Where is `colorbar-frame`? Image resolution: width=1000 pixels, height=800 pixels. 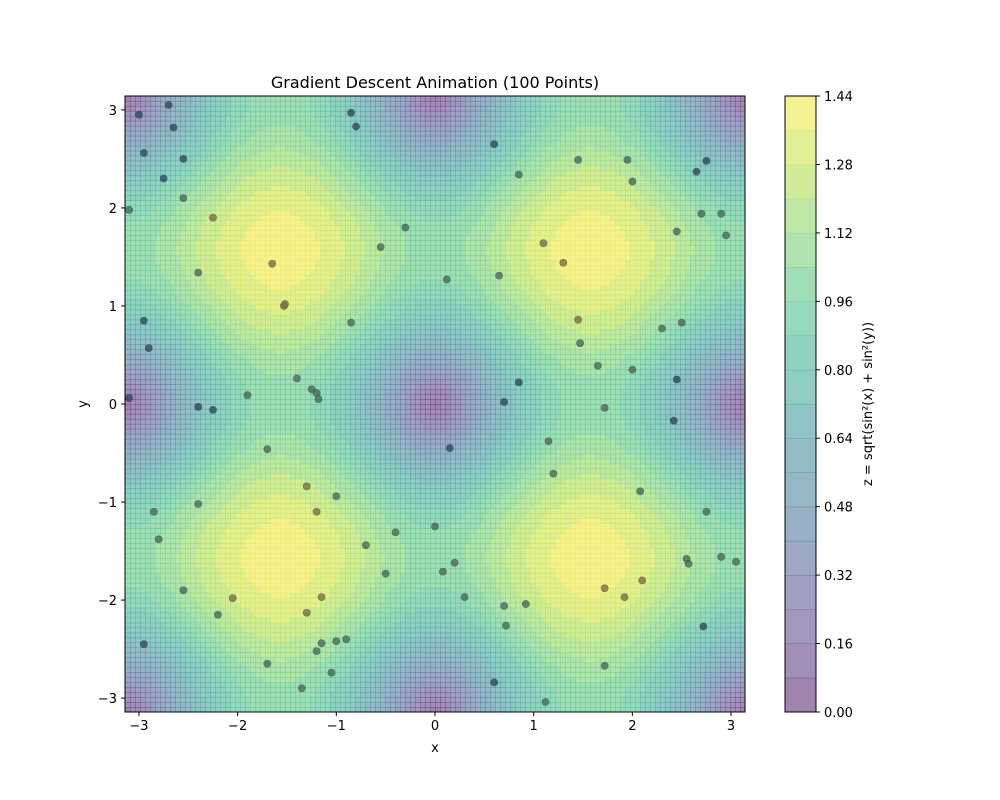
colorbar-frame is located at coordinates (800, 404).